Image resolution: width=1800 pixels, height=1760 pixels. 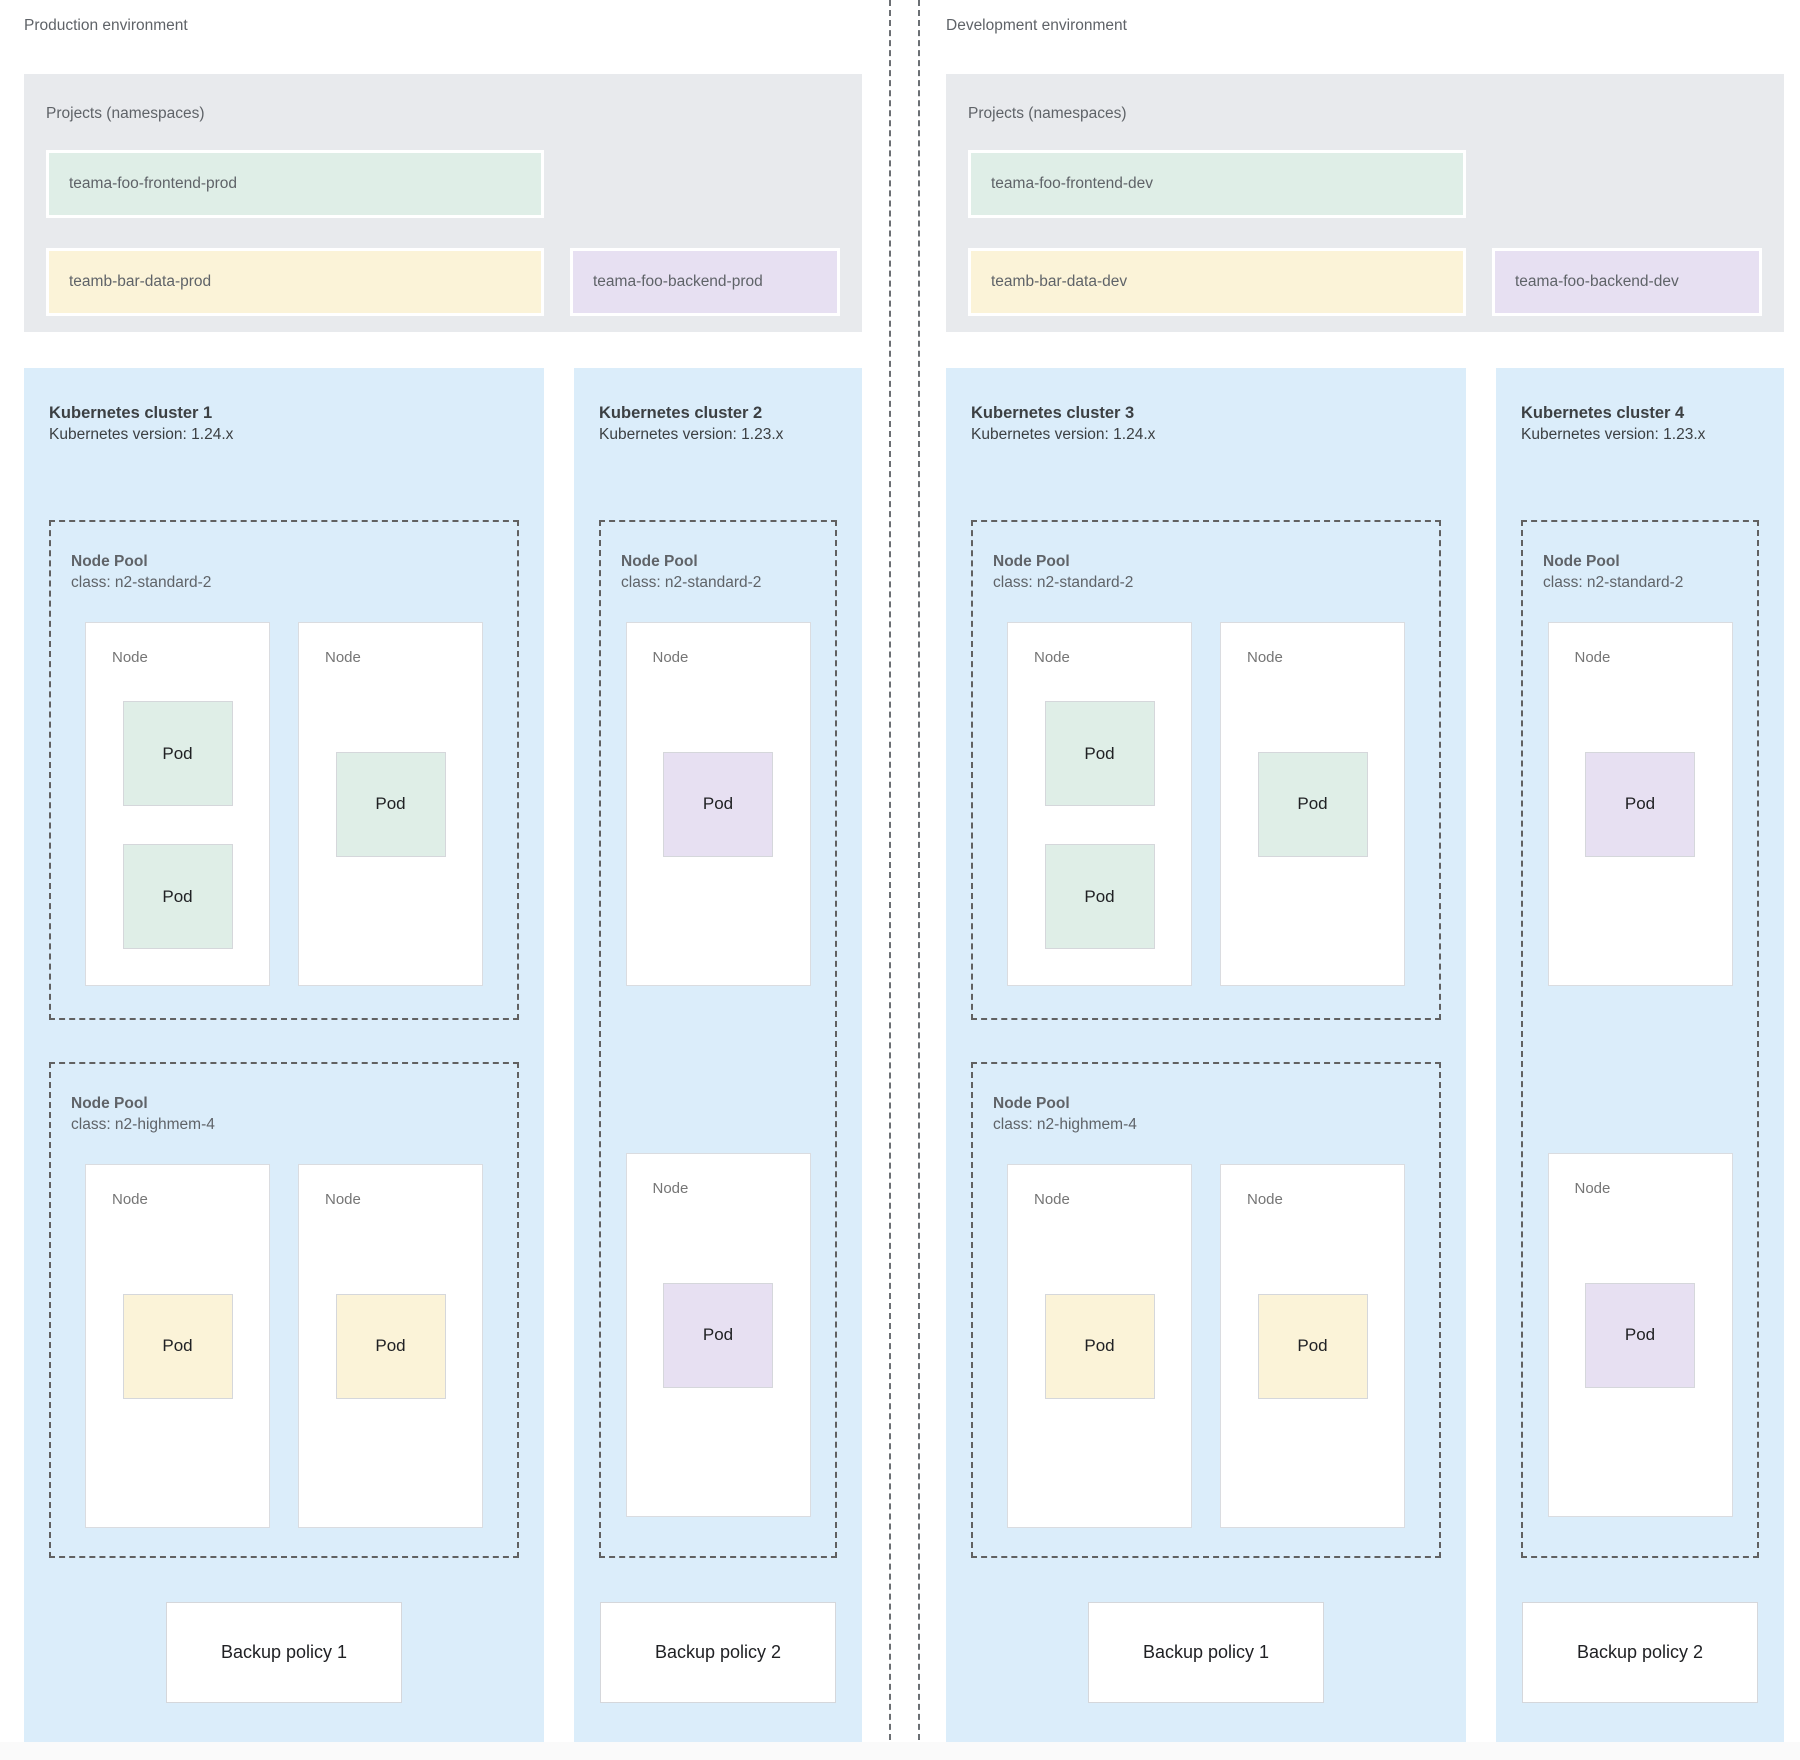 What do you see at coordinates (153, 183) in the screenshot?
I see `project-namespace-label: teama-foo-frontend-prod` at bounding box center [153, 183].